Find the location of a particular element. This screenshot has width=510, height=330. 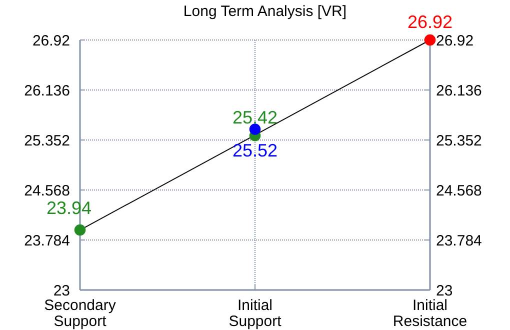

y-tick-label: 23 is located at coordinates (61, 291).